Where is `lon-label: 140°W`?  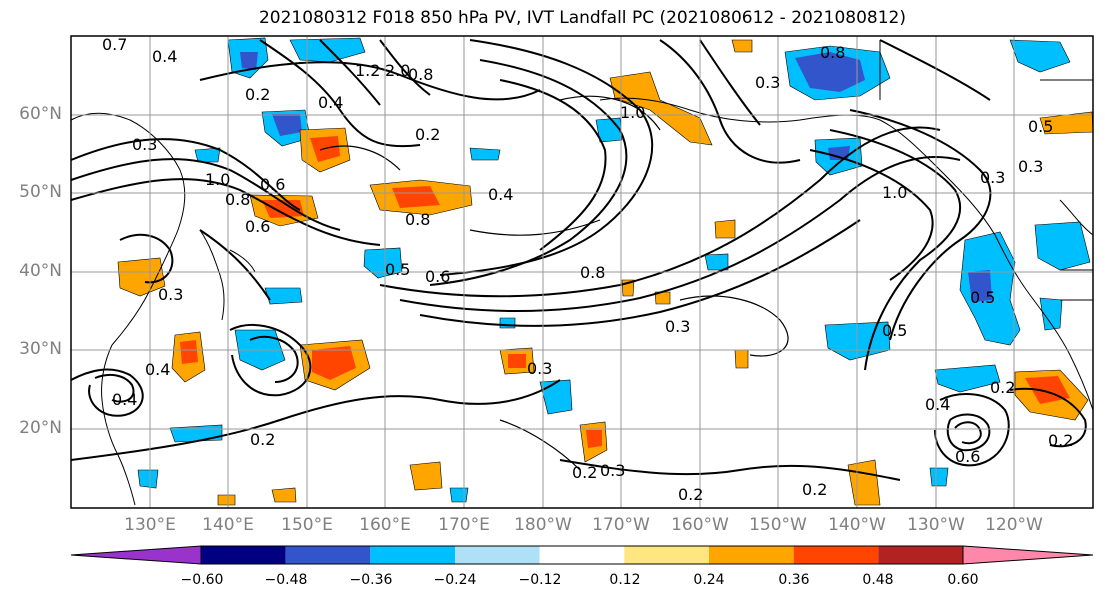 lon-label: 140°W is located at coordinates (857, 525).